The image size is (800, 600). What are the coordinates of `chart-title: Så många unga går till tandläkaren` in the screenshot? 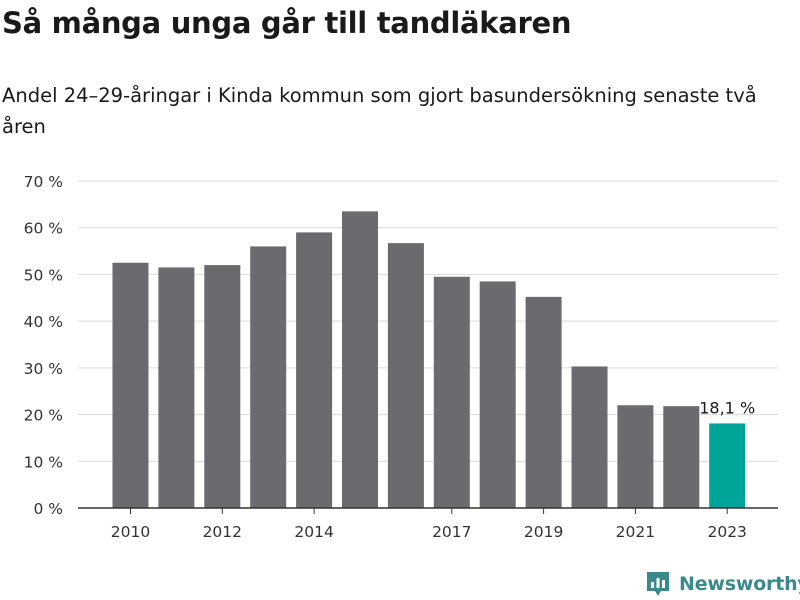 It's located at (287, 23).